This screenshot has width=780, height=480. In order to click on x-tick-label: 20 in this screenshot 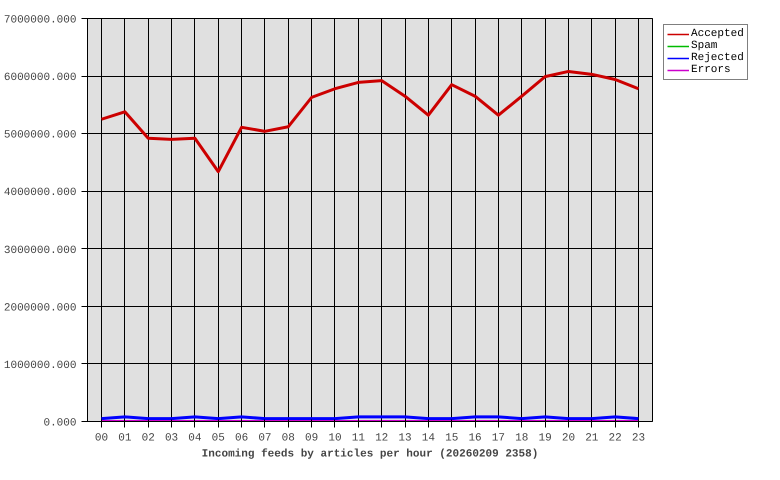, I will do `click(569, 438)`.